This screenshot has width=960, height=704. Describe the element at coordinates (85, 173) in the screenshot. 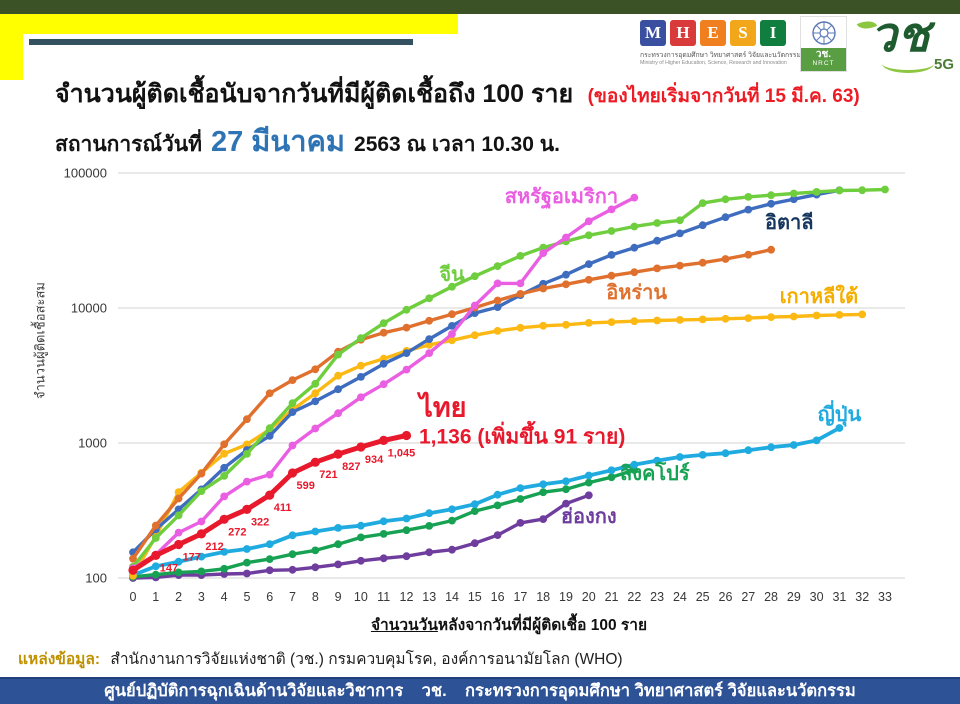

I see `y-tick-label: 100000` at that location.